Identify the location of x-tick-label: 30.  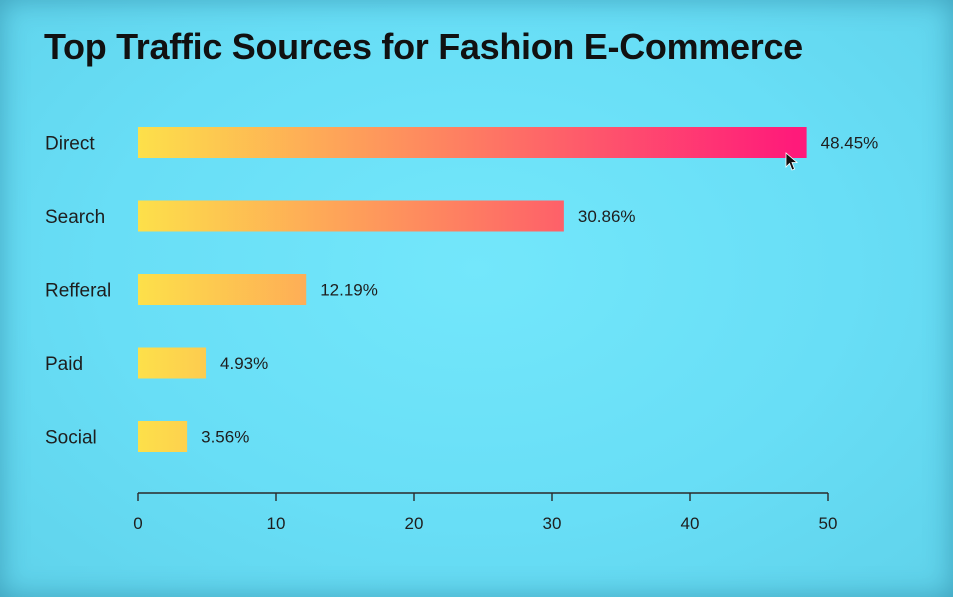
(552, 523).